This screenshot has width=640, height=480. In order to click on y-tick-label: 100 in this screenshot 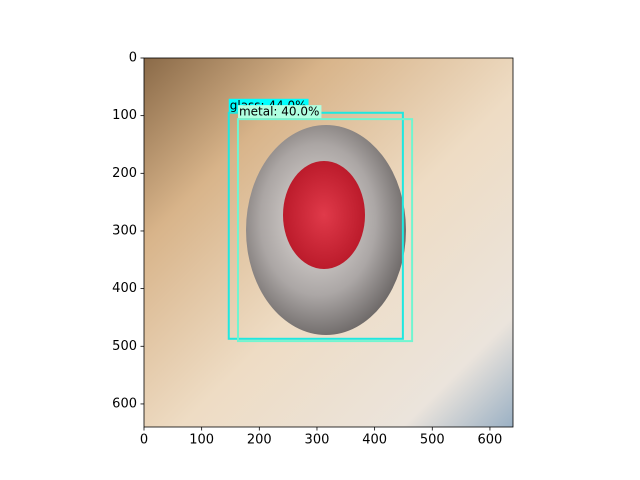, I will do `click(124, 115)`.